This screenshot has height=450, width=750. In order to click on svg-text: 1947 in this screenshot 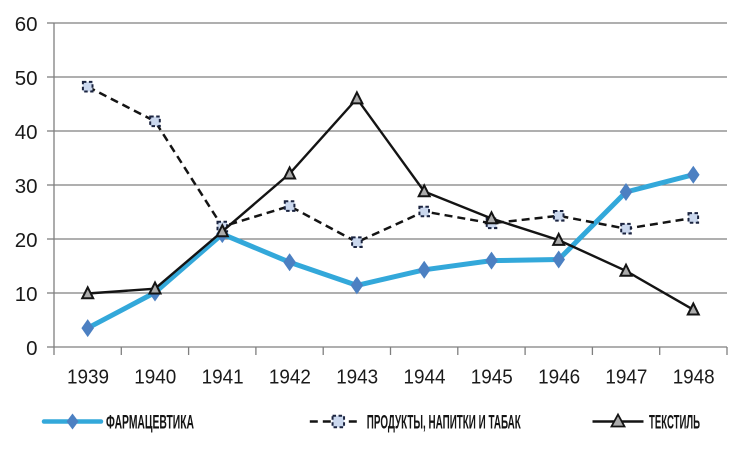, I will do `click(626, 377)`.